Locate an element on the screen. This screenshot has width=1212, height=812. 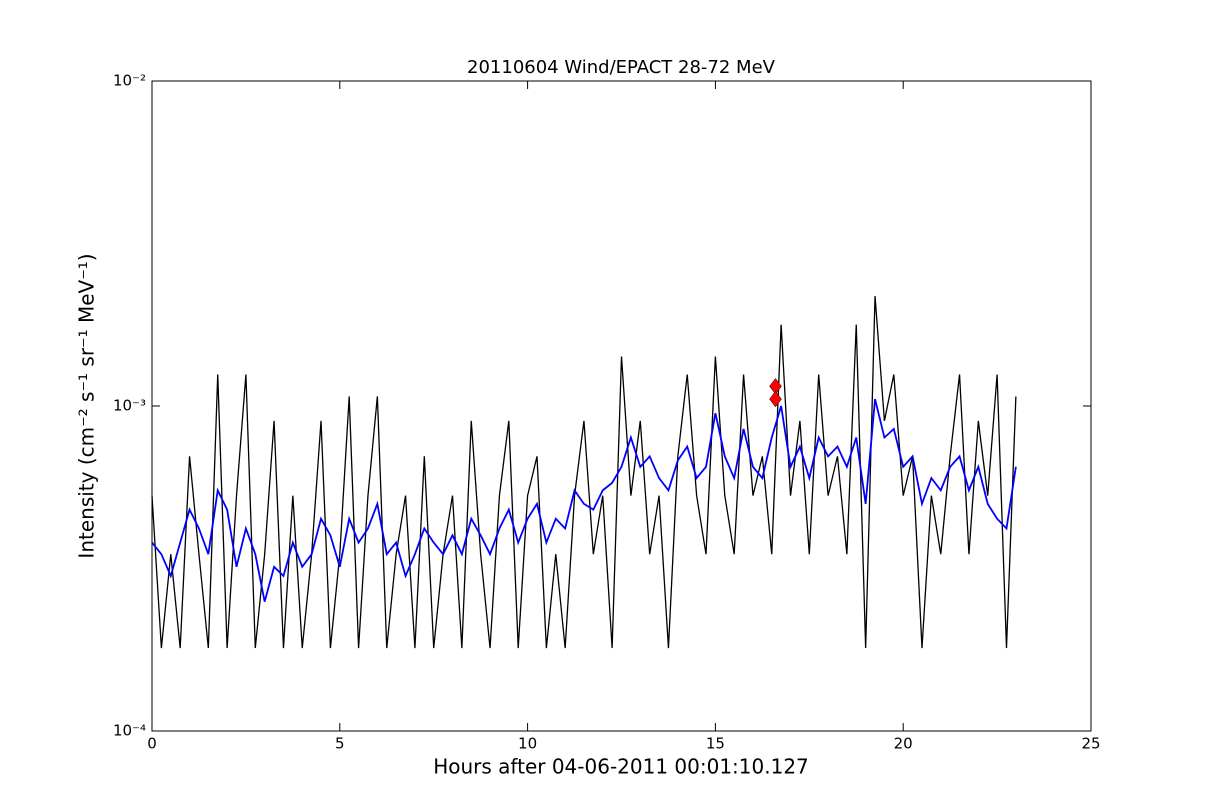
x-tick-label: 0 is located at coordinates (152, 744).